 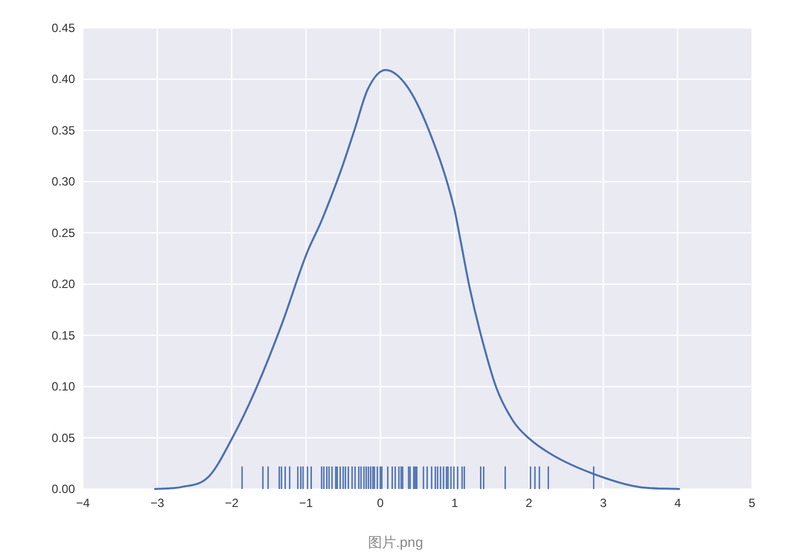 What do you see at coordinates (678, 503) in the screenshot?
I see `x-tick-label: 4` at bounding box center [678, 503].